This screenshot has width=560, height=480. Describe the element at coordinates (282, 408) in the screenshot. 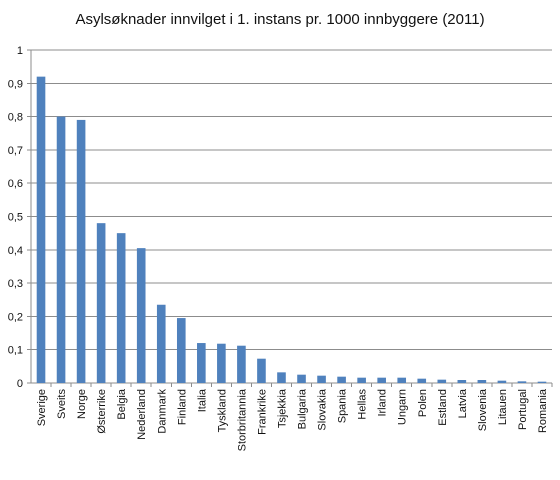

I see `x-tick-label: Tsjekkia` at that location.